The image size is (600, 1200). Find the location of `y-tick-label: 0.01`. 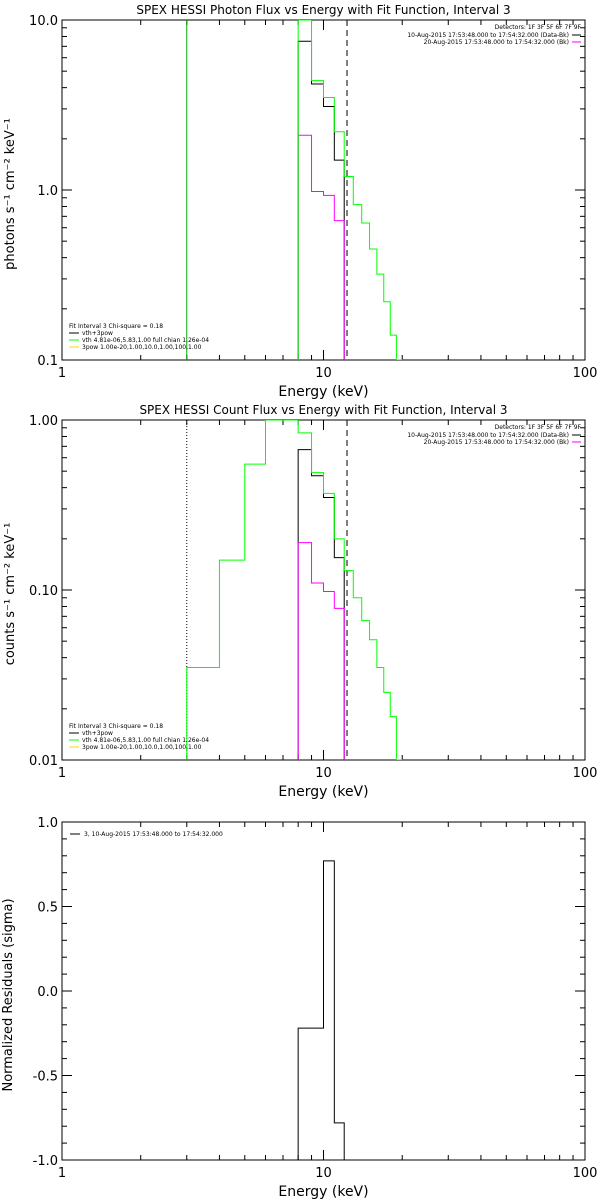

y-tick-label: 0.01 is located at coordinates (43, 761).